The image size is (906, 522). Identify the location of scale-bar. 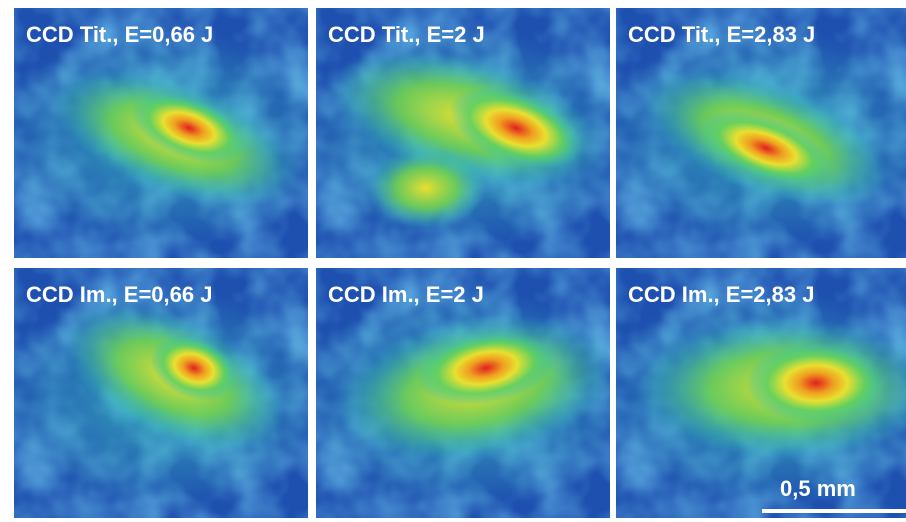
(834, 511).